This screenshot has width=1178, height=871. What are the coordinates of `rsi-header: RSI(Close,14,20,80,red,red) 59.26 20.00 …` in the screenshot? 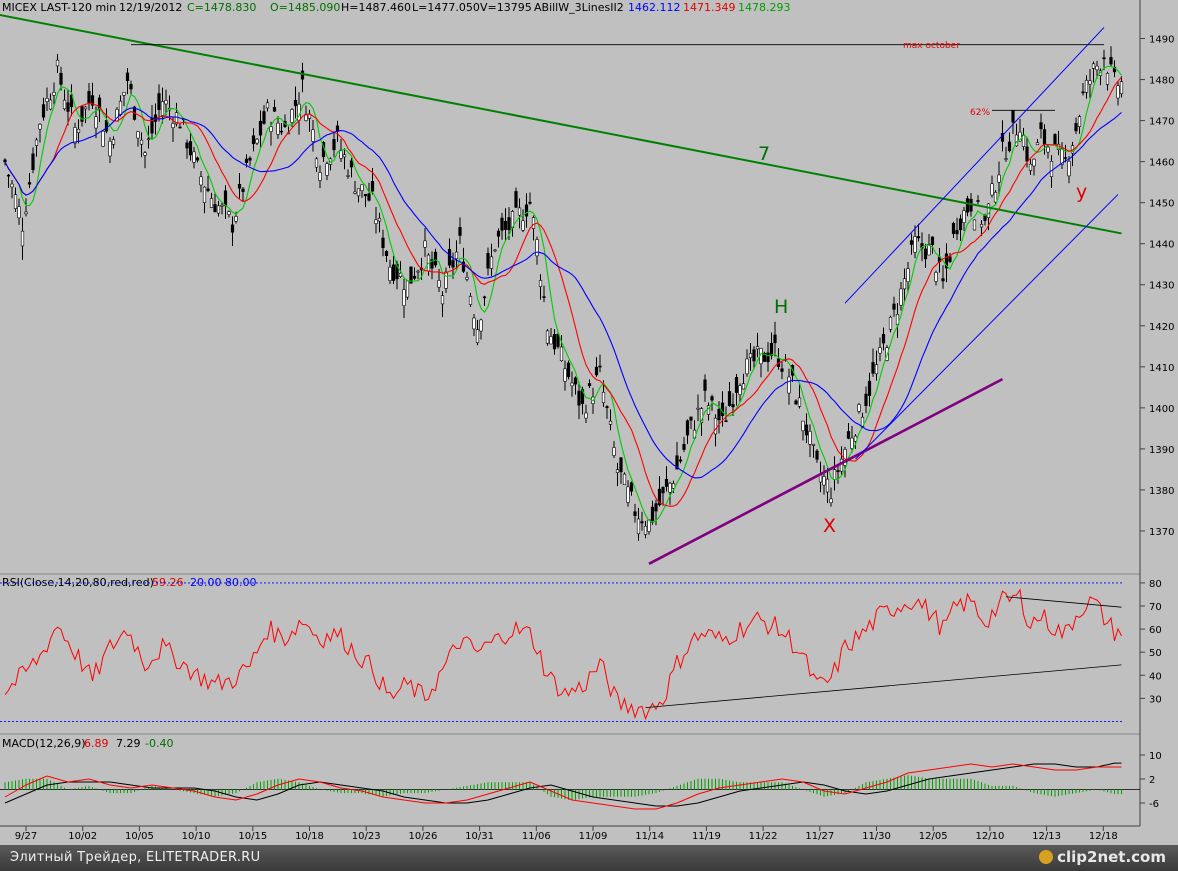 It's located at (129, 582).